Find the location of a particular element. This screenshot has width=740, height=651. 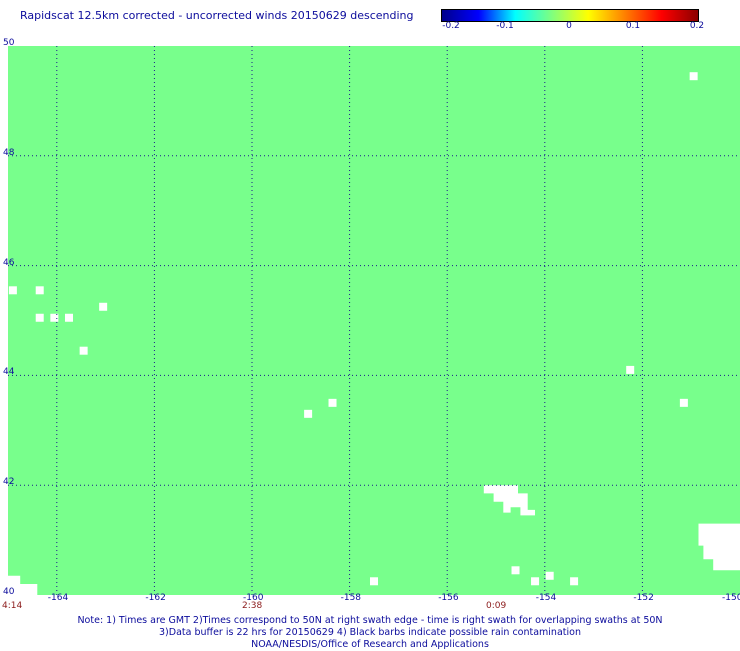

latitude-tick-label: 50 is located at coordinates (8, 43).